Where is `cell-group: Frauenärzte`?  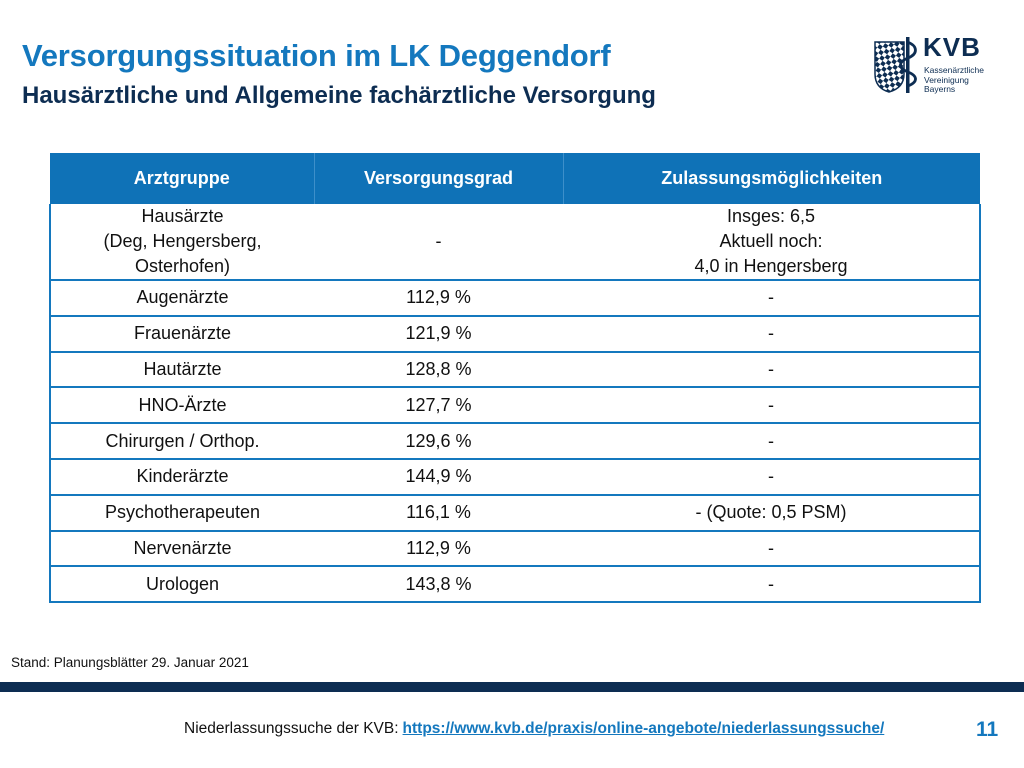
cell-group: Frauenärzte is located at coordinates (181, 334).